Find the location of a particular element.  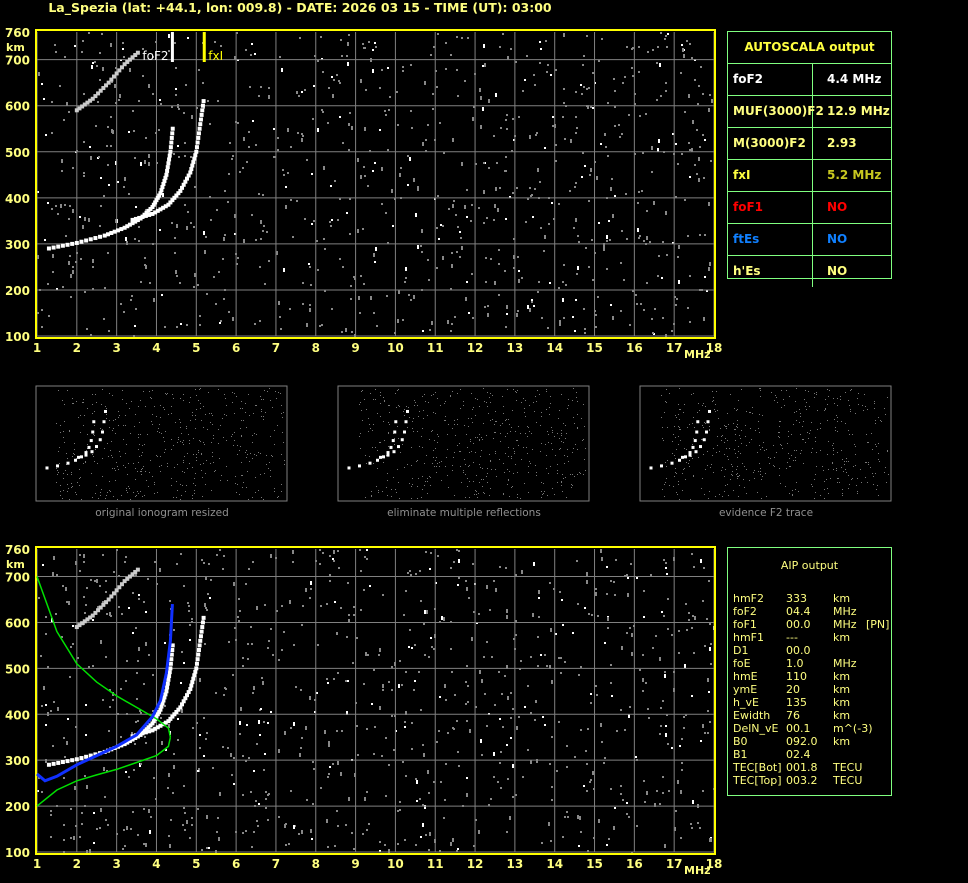

aip-unit: km is located at coordinates (842, 676).